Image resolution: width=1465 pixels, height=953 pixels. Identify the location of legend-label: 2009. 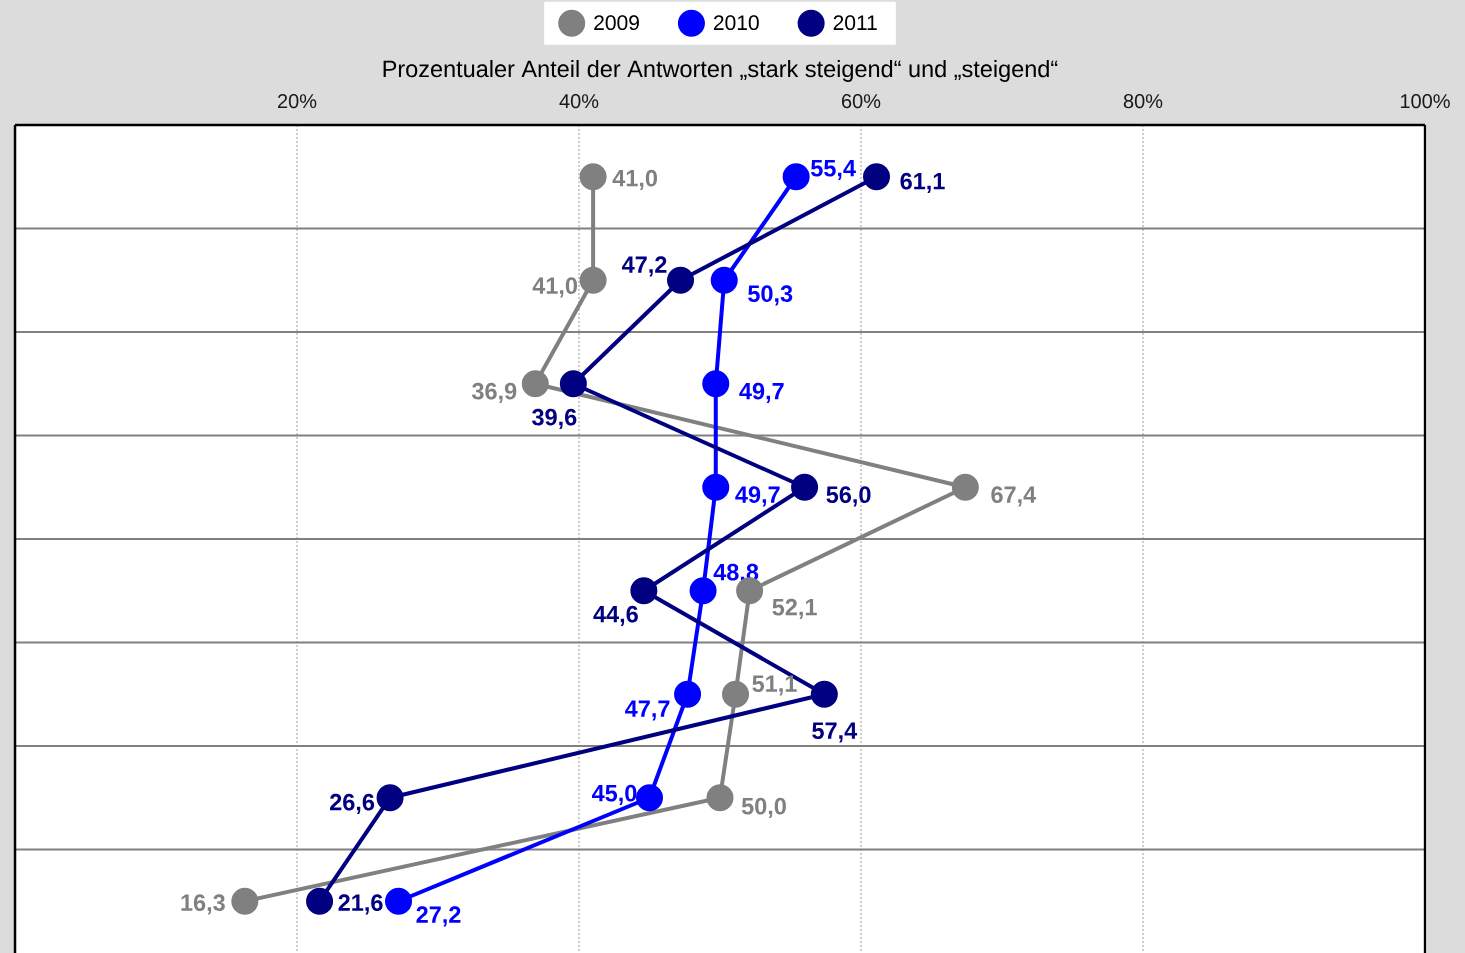
(616, 23).